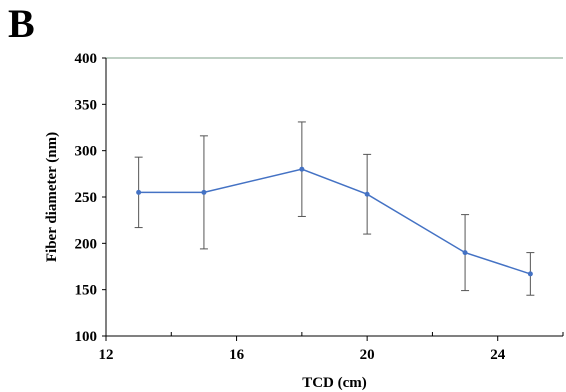  Describe the element at coordinates (86, 105) in the screenshot. I see `y-tick-label: 350` at that location.